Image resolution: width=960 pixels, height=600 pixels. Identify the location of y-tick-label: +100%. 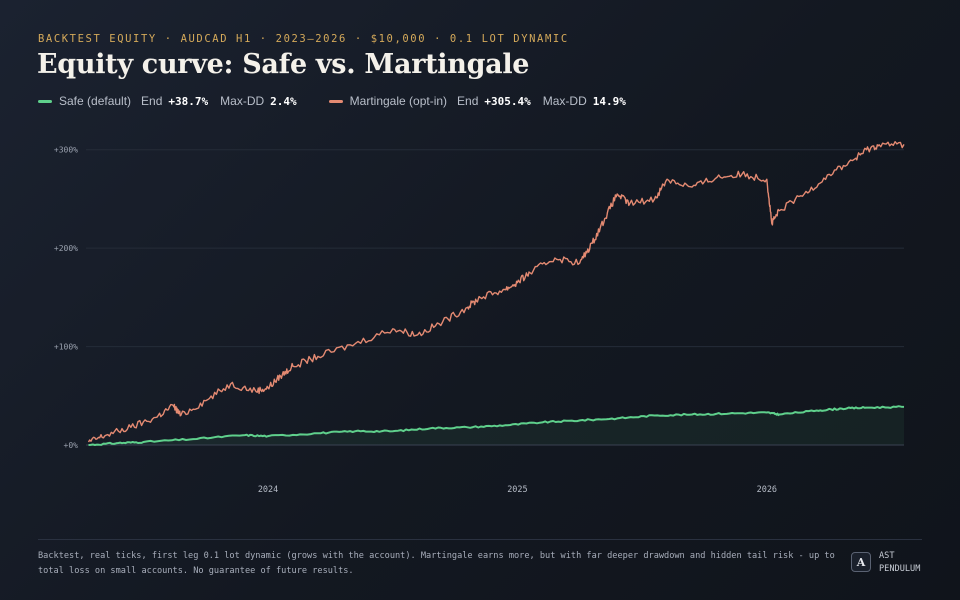
(66, 347).